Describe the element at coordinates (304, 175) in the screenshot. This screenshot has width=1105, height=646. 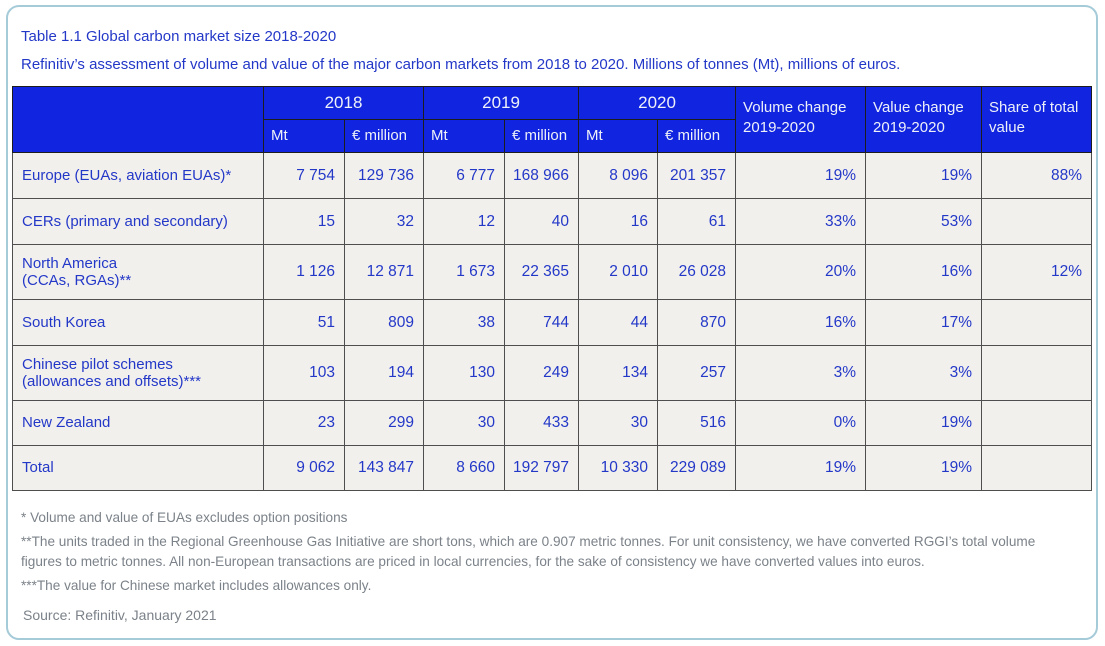
I see `cell-2018-mt: 7 754` at that location.